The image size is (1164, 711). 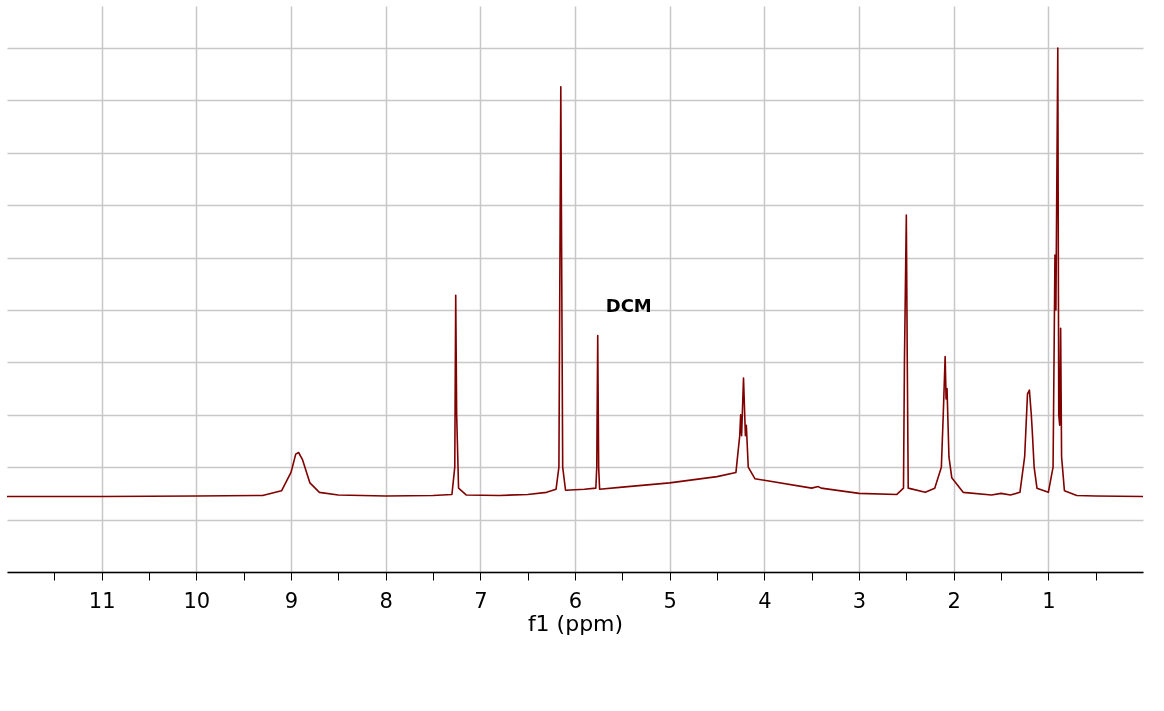 I want to click on x-tick-label: 9, so click(x=291, y=600).